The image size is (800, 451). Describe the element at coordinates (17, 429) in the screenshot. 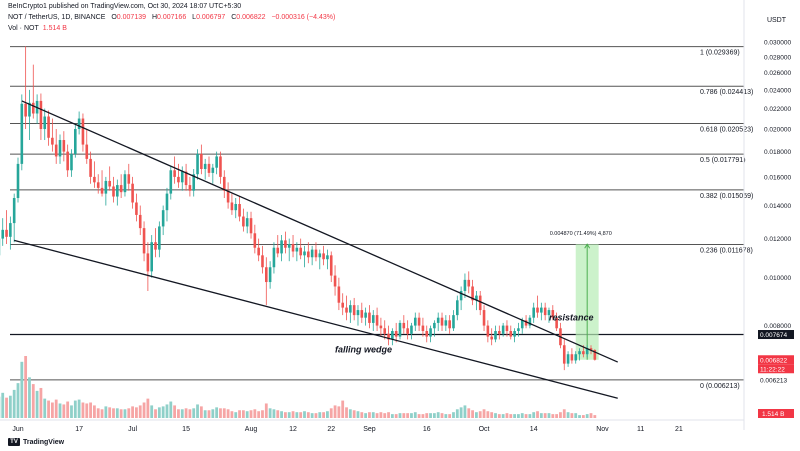

I see `time-tick-label: Jun` at that location.